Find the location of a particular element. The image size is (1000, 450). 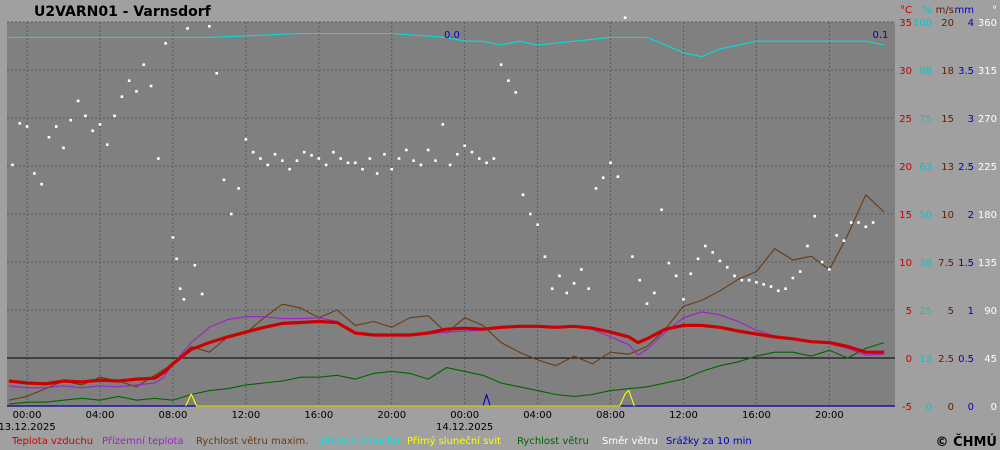

y-tick-label: 270 is located at coordinates (987, 119).